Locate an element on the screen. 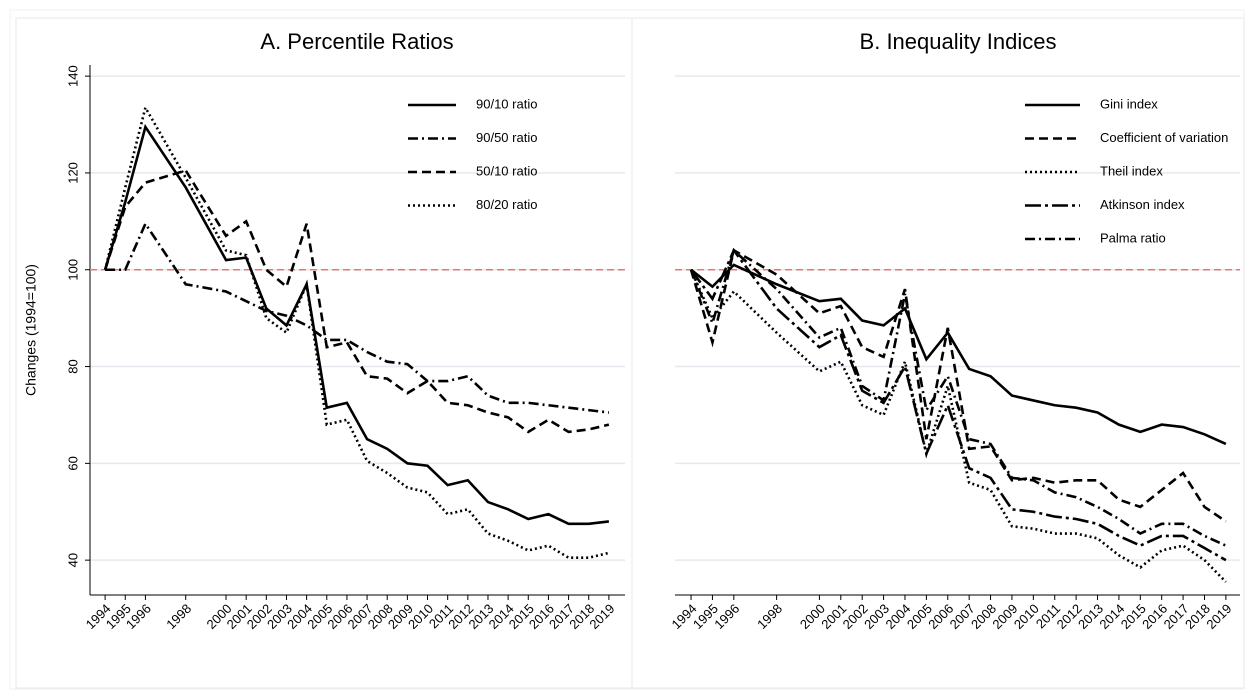  y-tick-label: 80 is located at coordinates (72, 366).